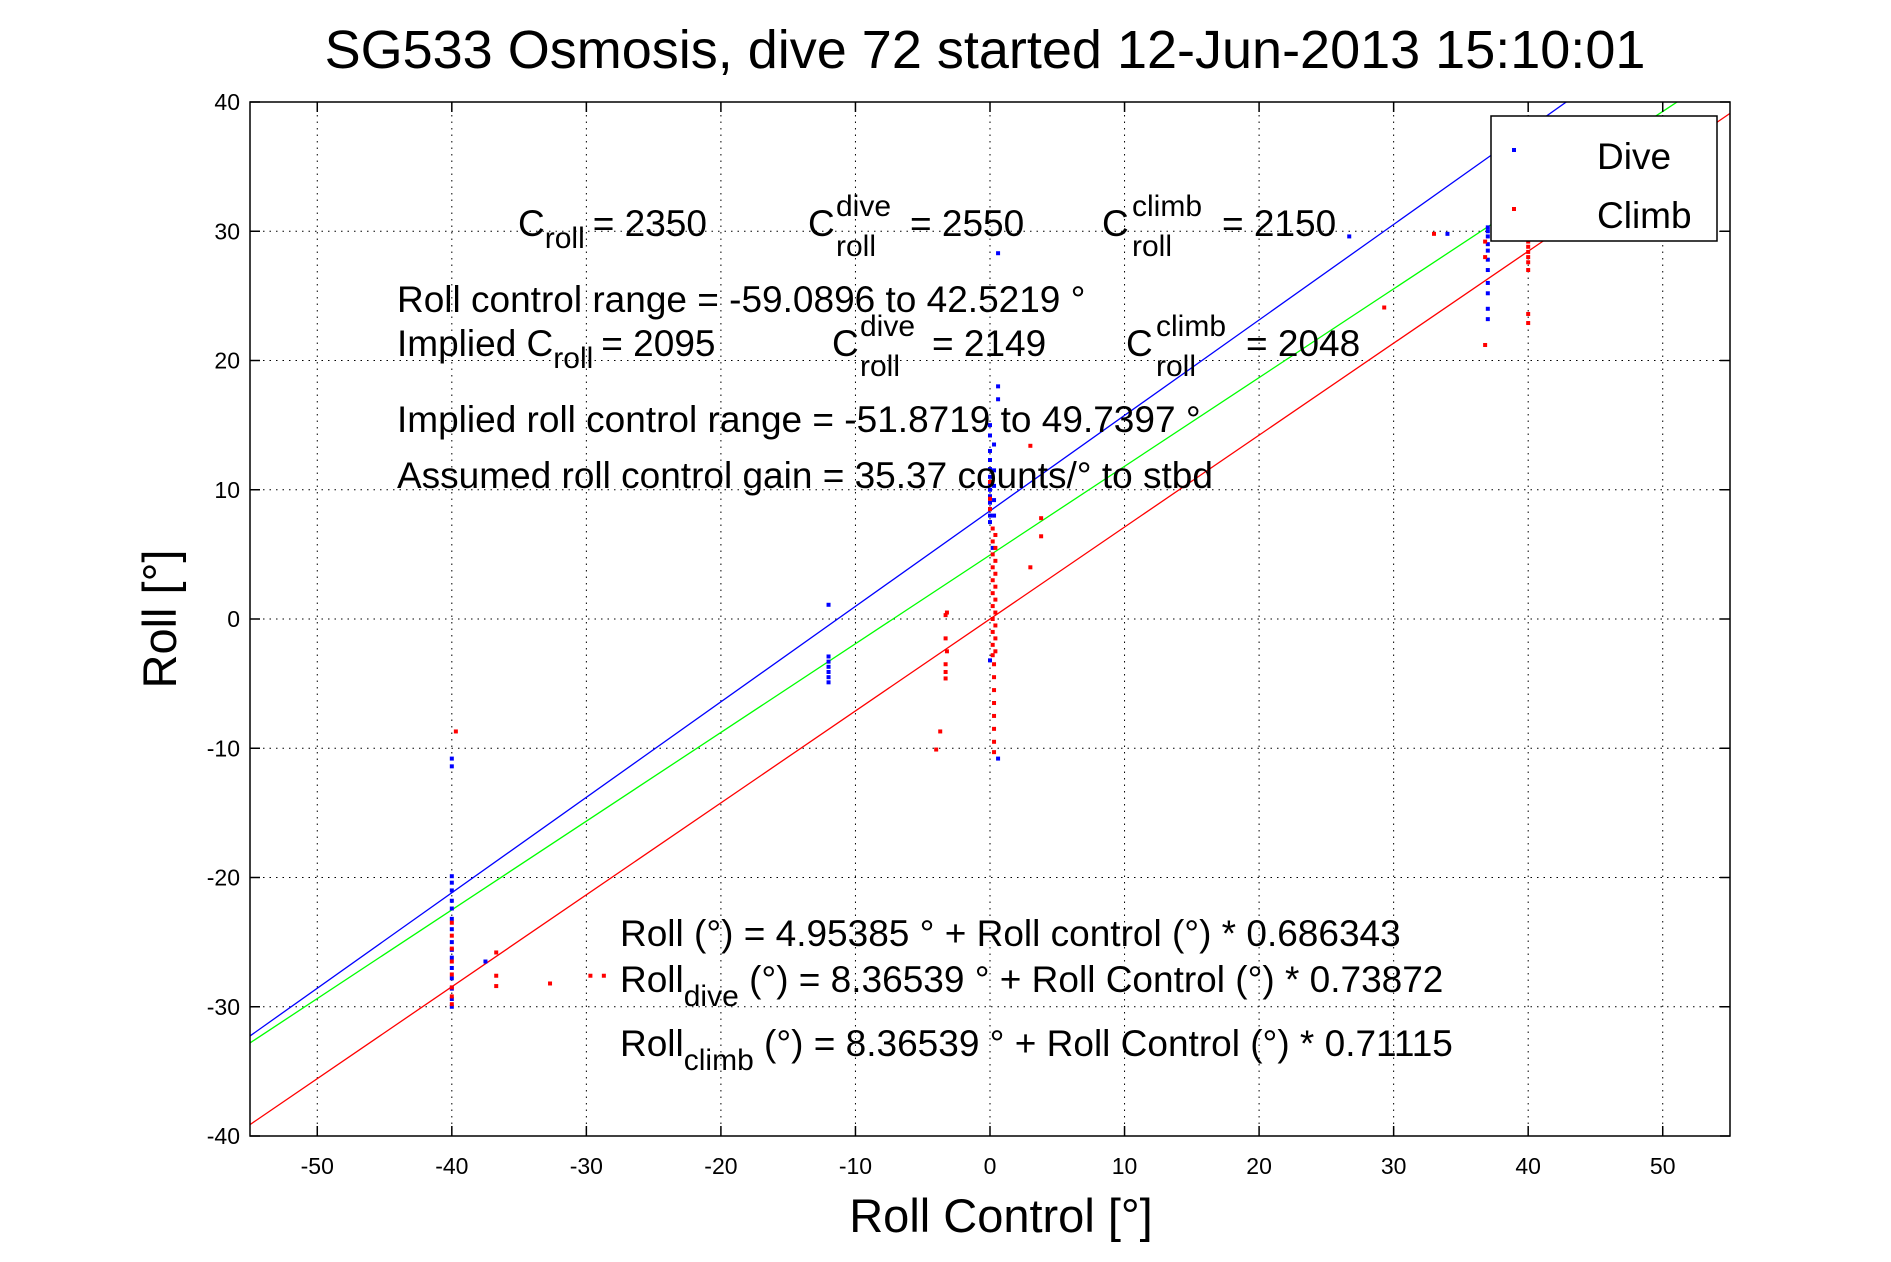 Image resolution: width=1891 pixels, height=1262 pixels. Describe the element at coordinates (233, 619) in the screenshot. I see `y-tick-label: 0` at that location.